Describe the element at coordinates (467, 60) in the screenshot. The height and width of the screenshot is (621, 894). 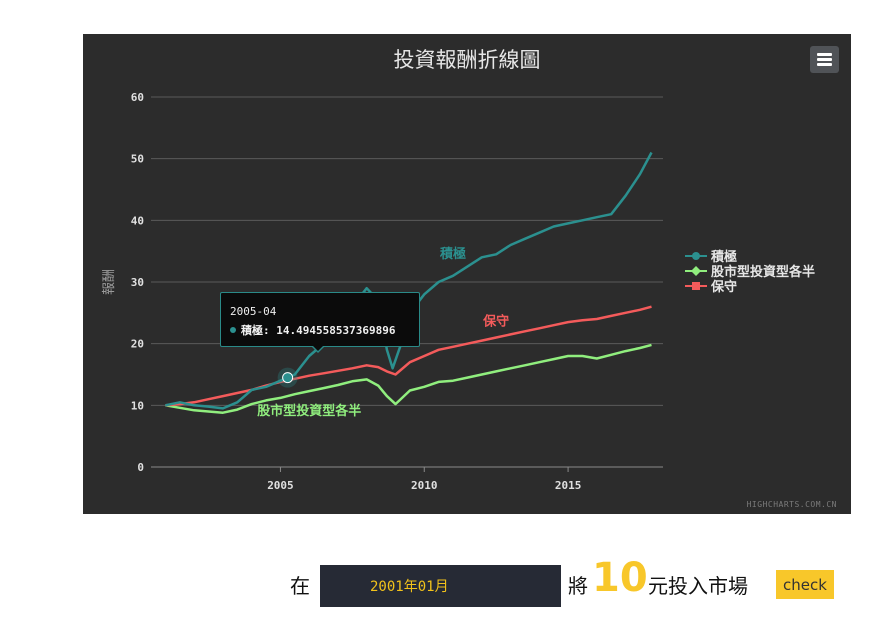
I see `chart-title: 投資報酬折線圖` at that location.